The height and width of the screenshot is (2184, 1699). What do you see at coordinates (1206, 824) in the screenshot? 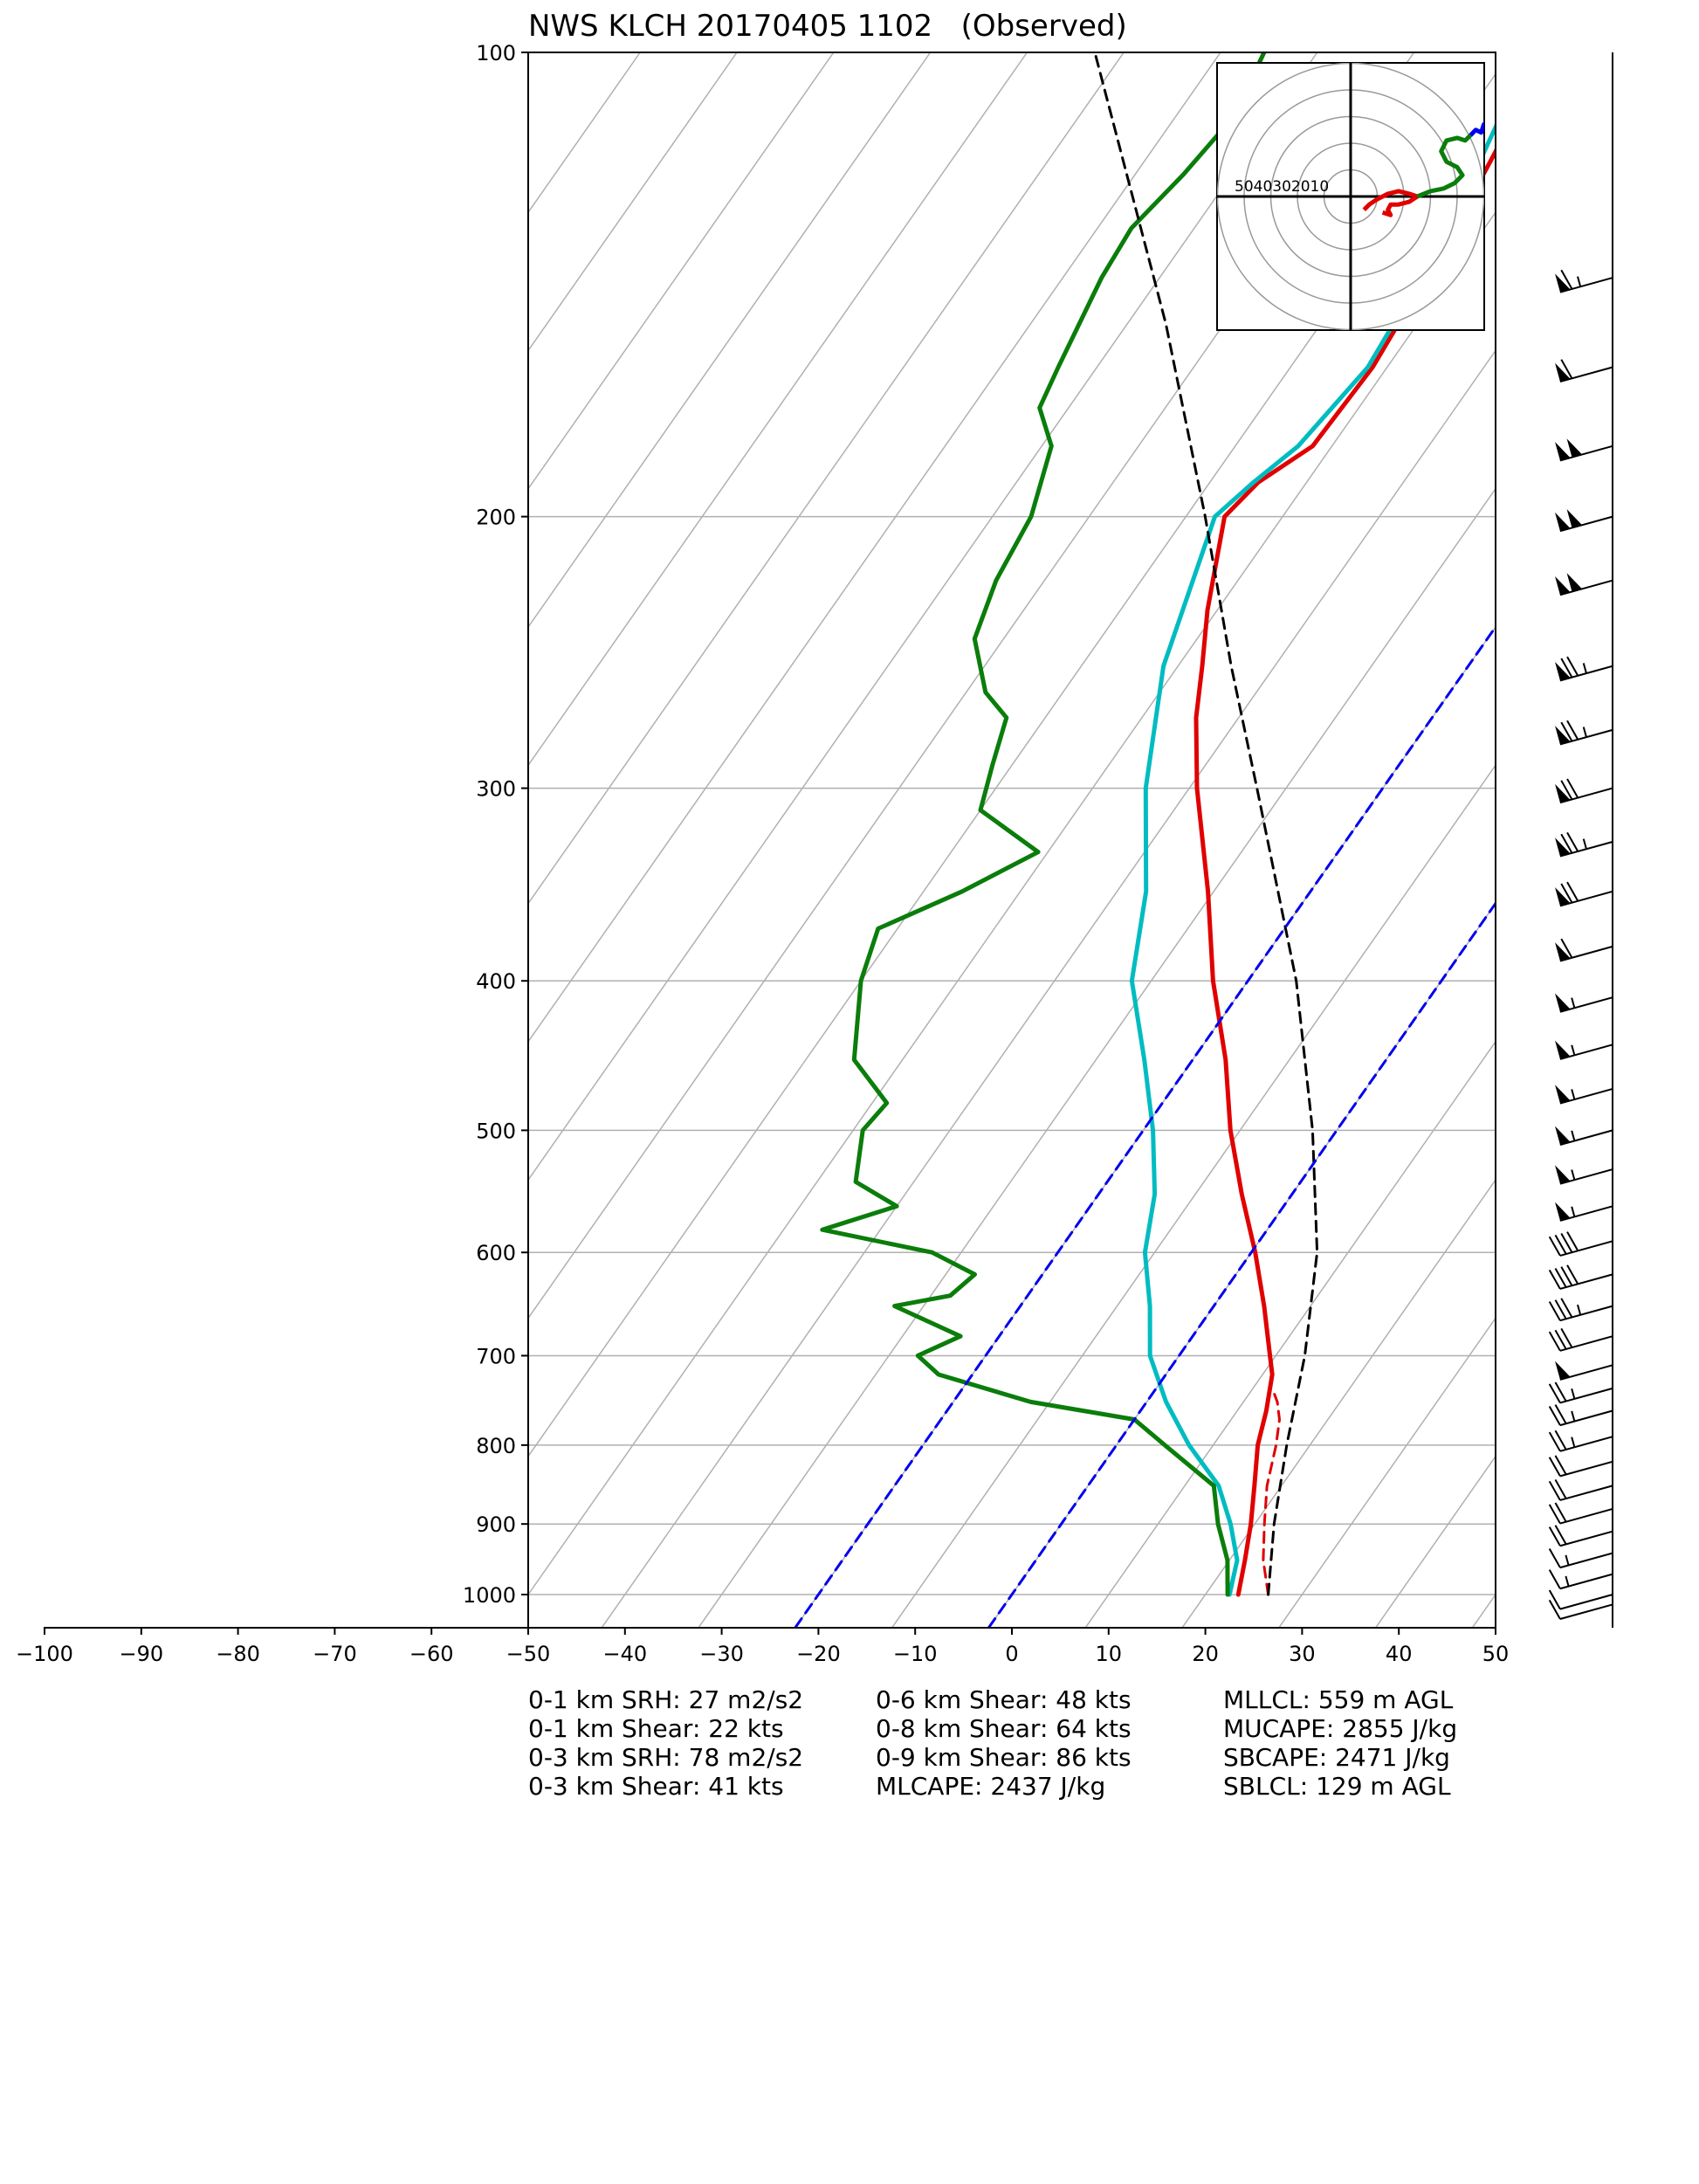
I see `series-parcel-line` at bounding box center [1206, 824].